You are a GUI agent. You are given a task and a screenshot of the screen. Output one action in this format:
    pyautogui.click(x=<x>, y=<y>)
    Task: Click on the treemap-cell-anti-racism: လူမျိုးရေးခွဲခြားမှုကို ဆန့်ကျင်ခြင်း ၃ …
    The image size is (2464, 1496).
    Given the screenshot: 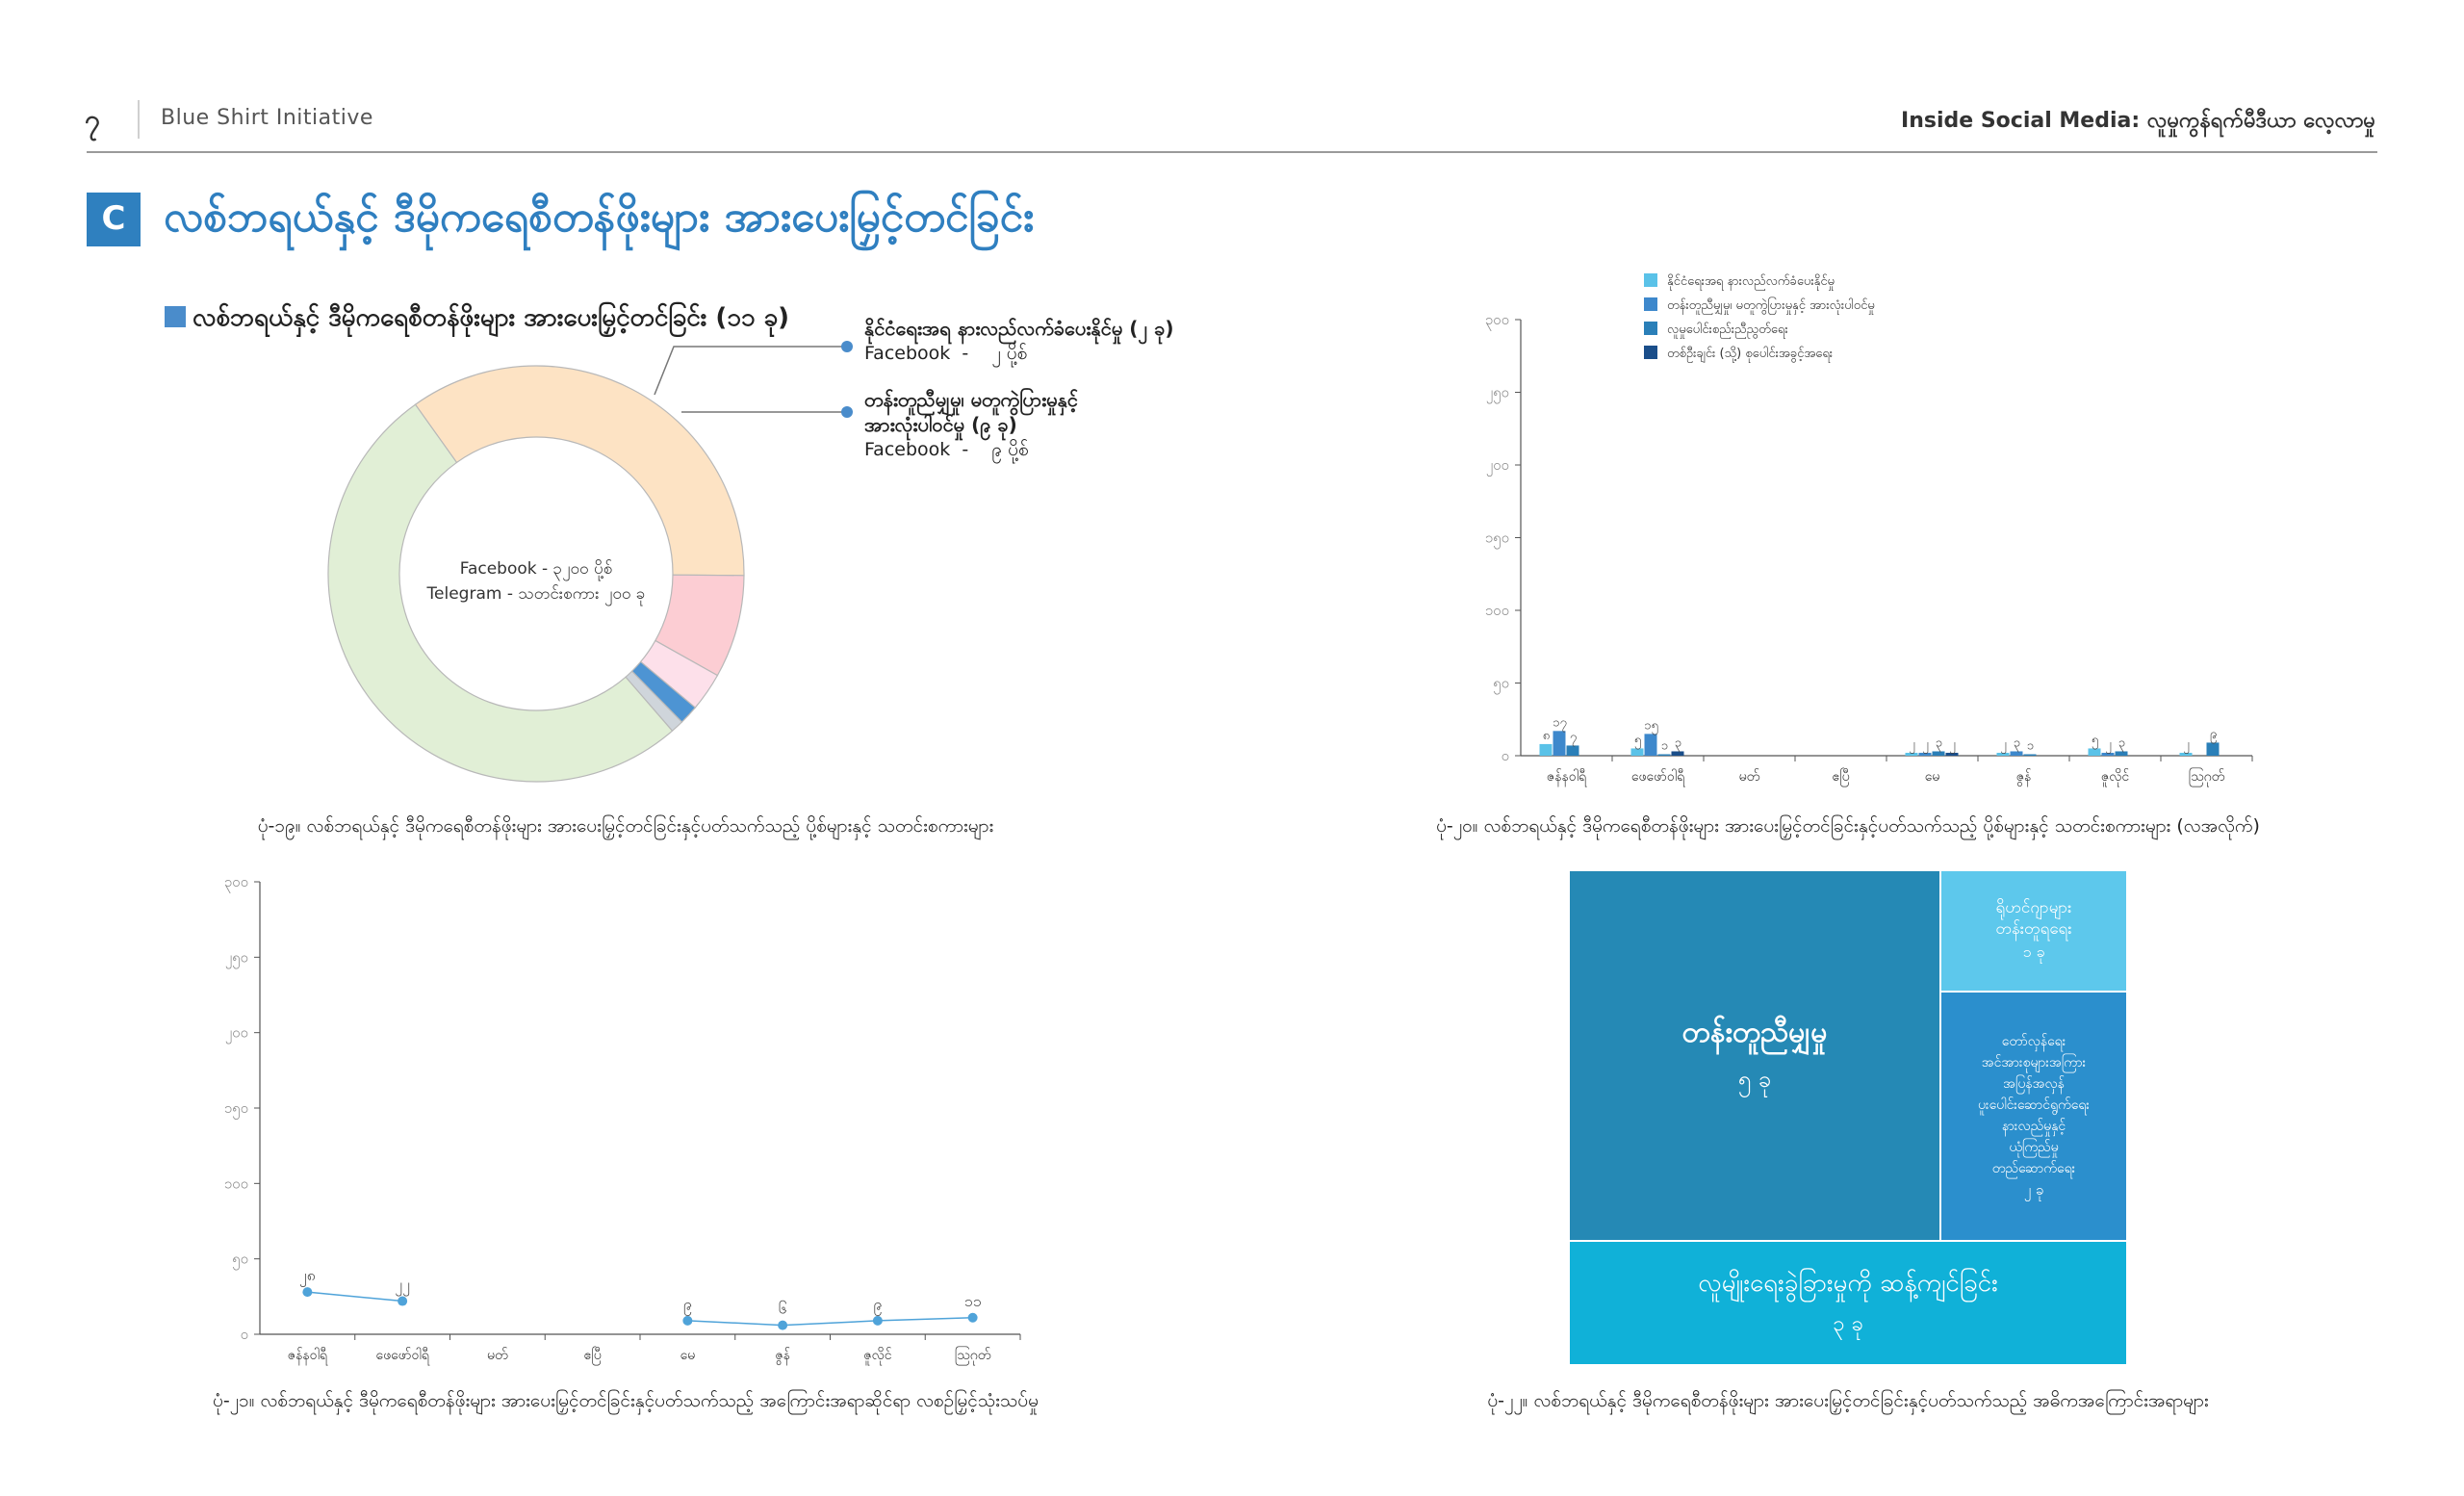 What is the action you would take?
    pyautogui.click(x=1848, y=1302)
    